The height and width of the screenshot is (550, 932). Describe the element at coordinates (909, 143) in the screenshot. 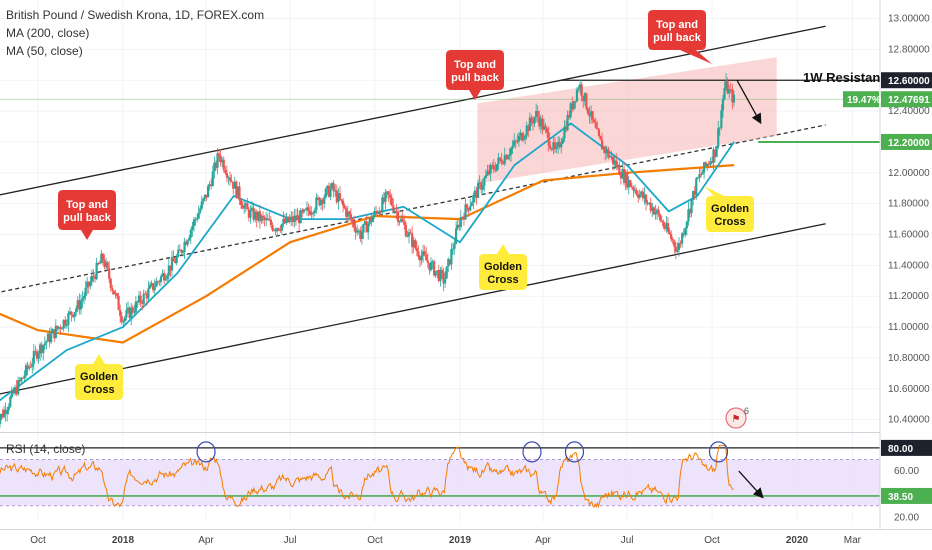

I see `support-price-tag: 12.20000` at that location.